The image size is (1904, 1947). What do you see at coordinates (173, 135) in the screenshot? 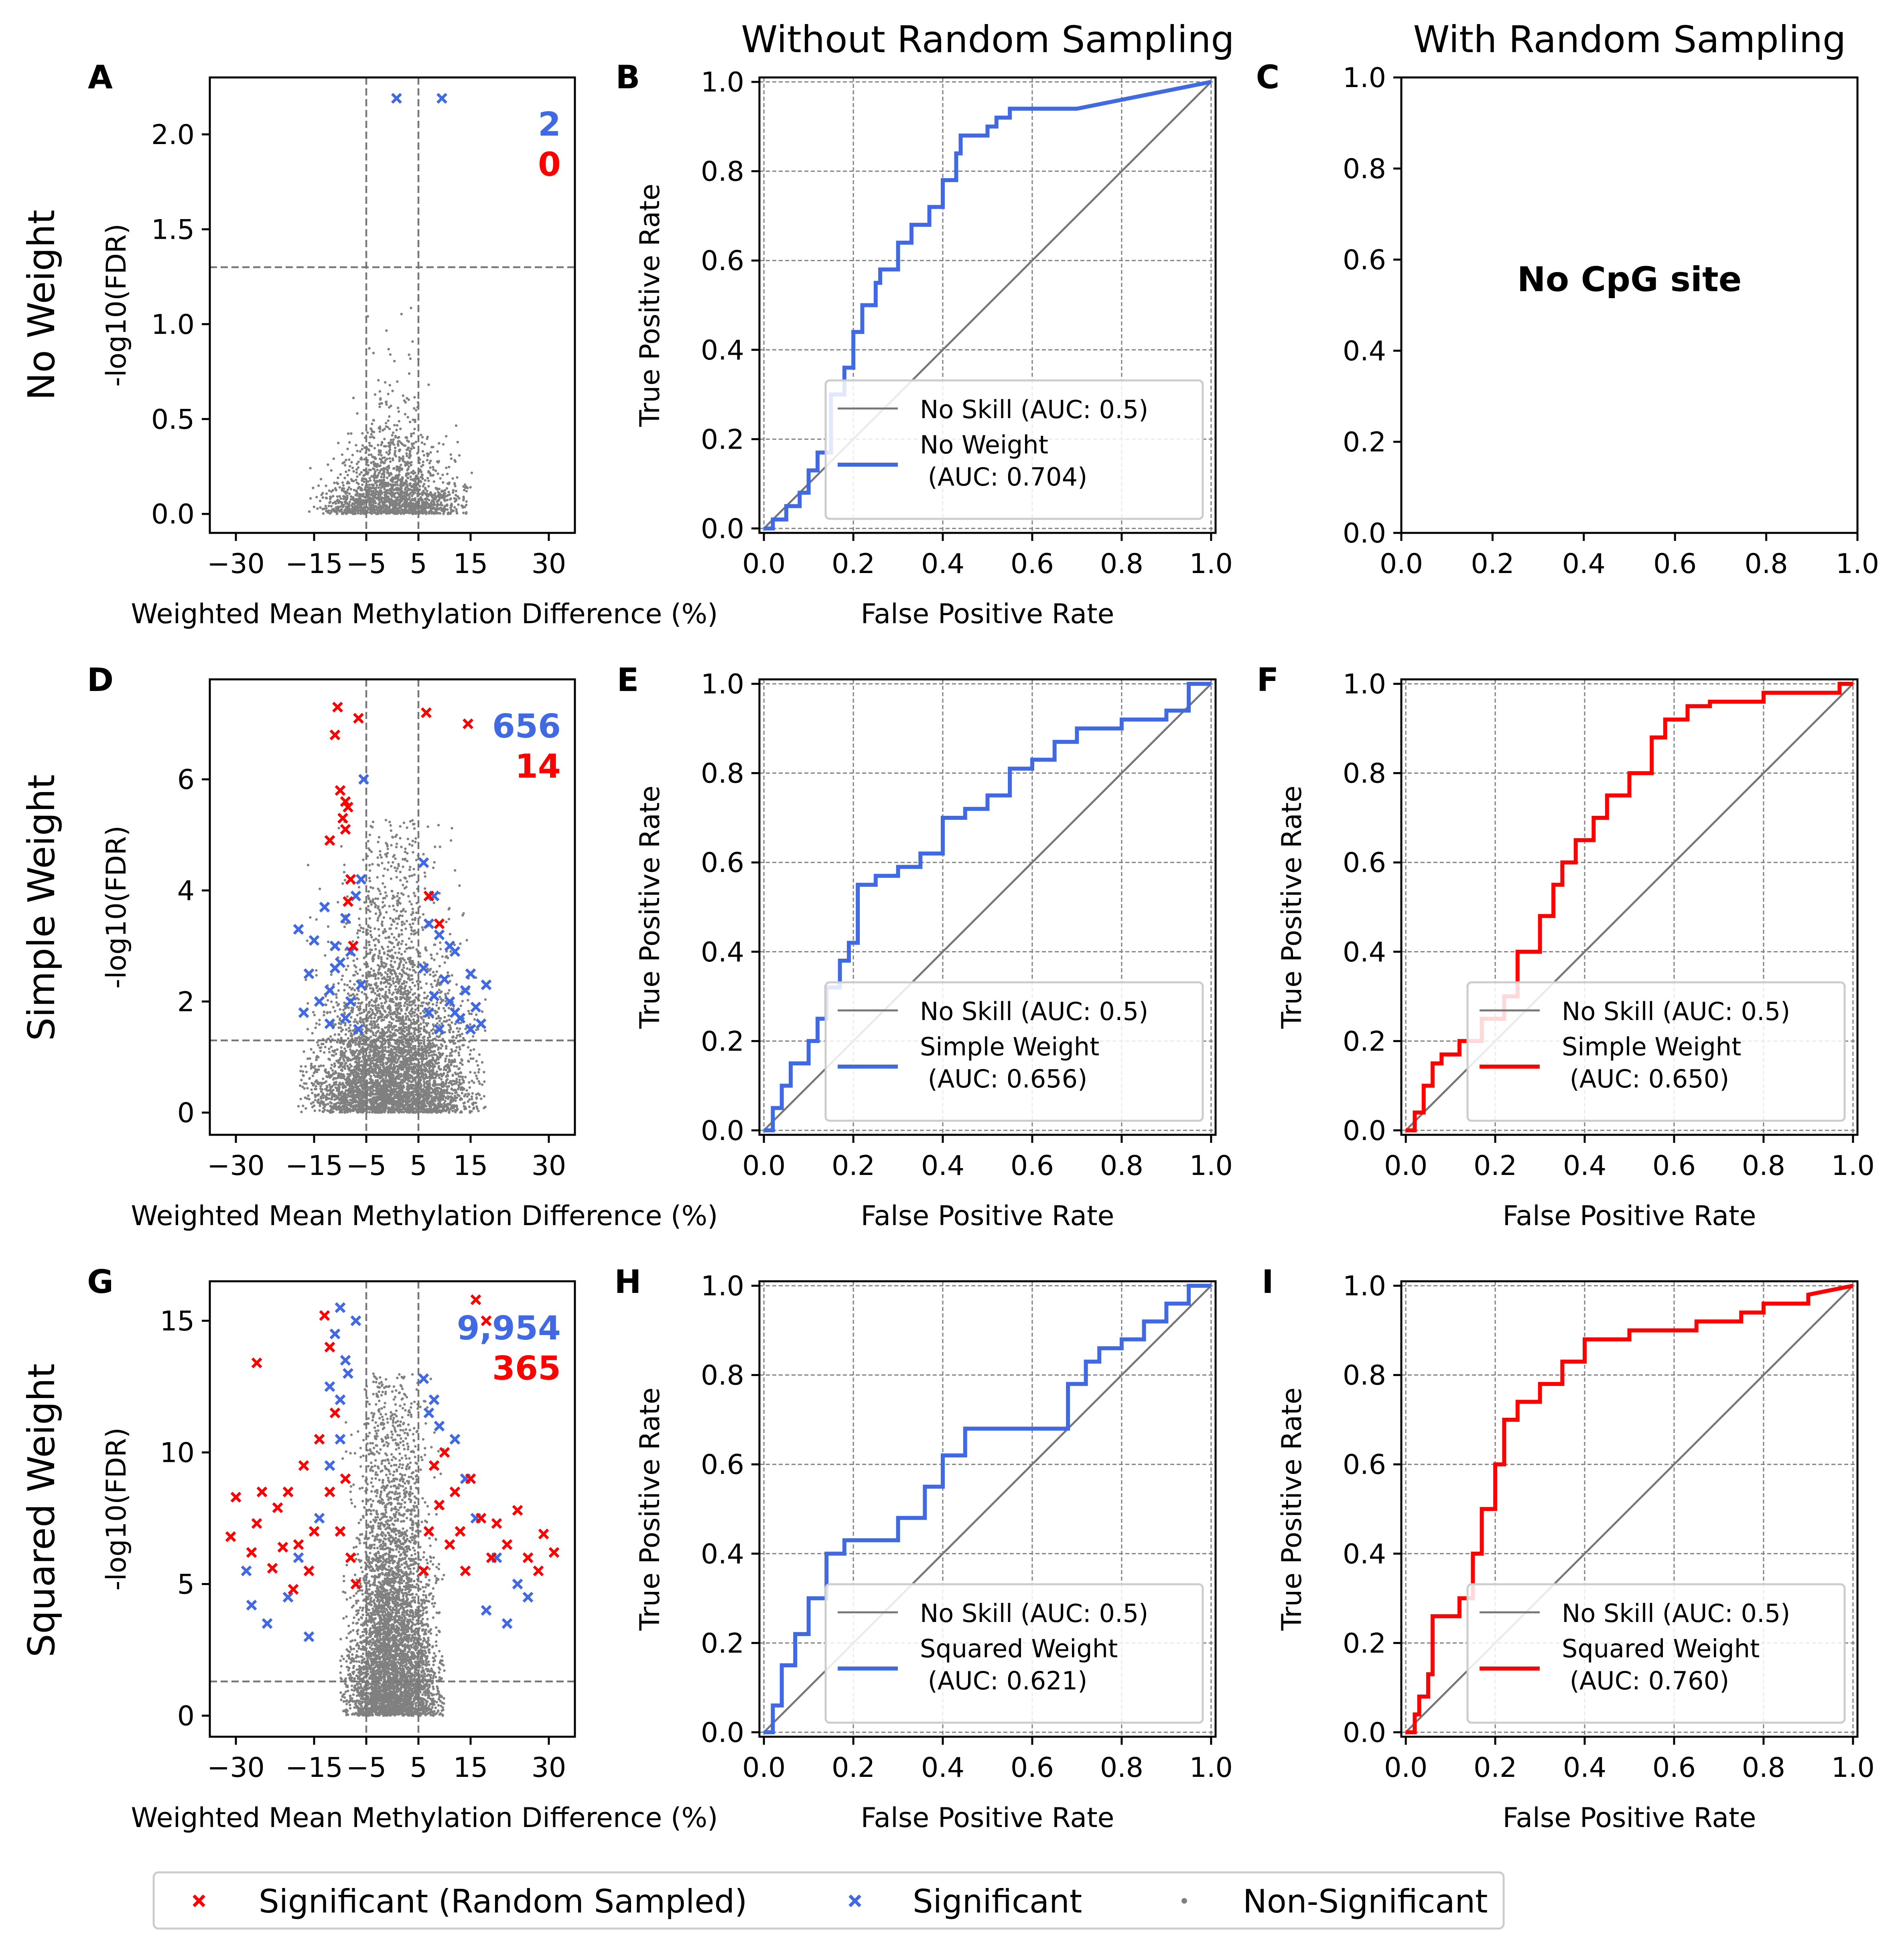
I see `y-tick-label: 2.0` at bounding box center [173, 135].